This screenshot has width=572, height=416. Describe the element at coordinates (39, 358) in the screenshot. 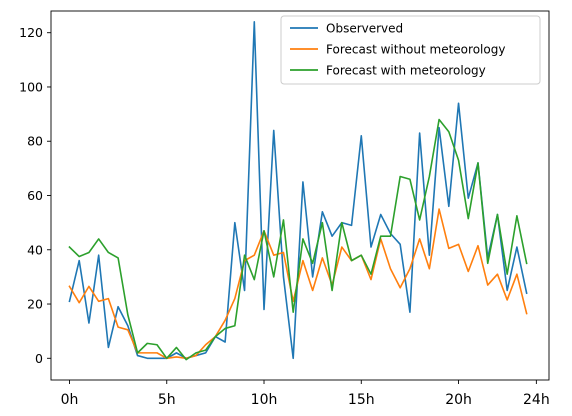

I see `y-tick-label: 0` at that location.